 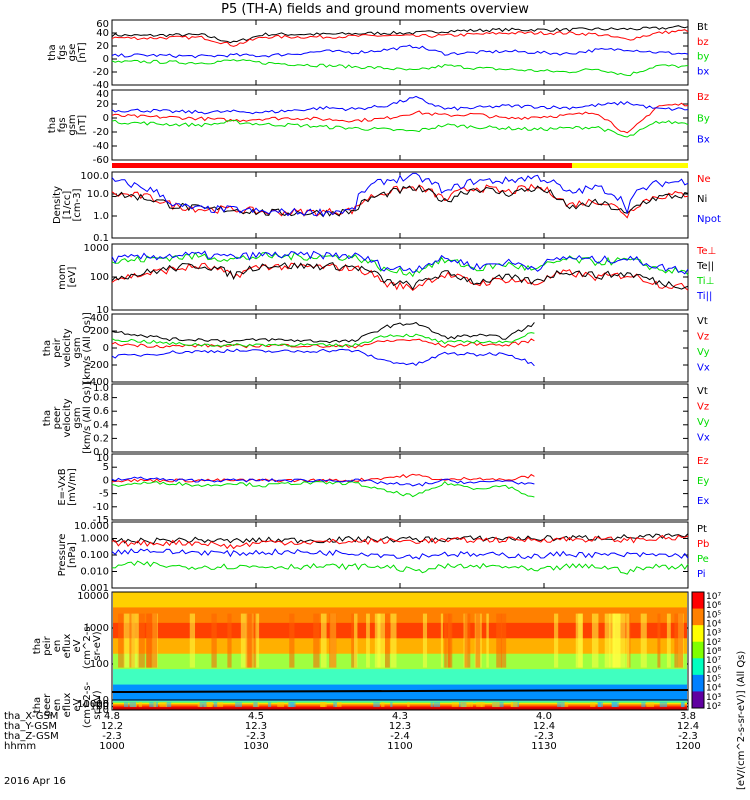 What do you see at coordinates (342, 165) in the screenshot?
I see `mode-bar-red` at bounding box center [342, 165].